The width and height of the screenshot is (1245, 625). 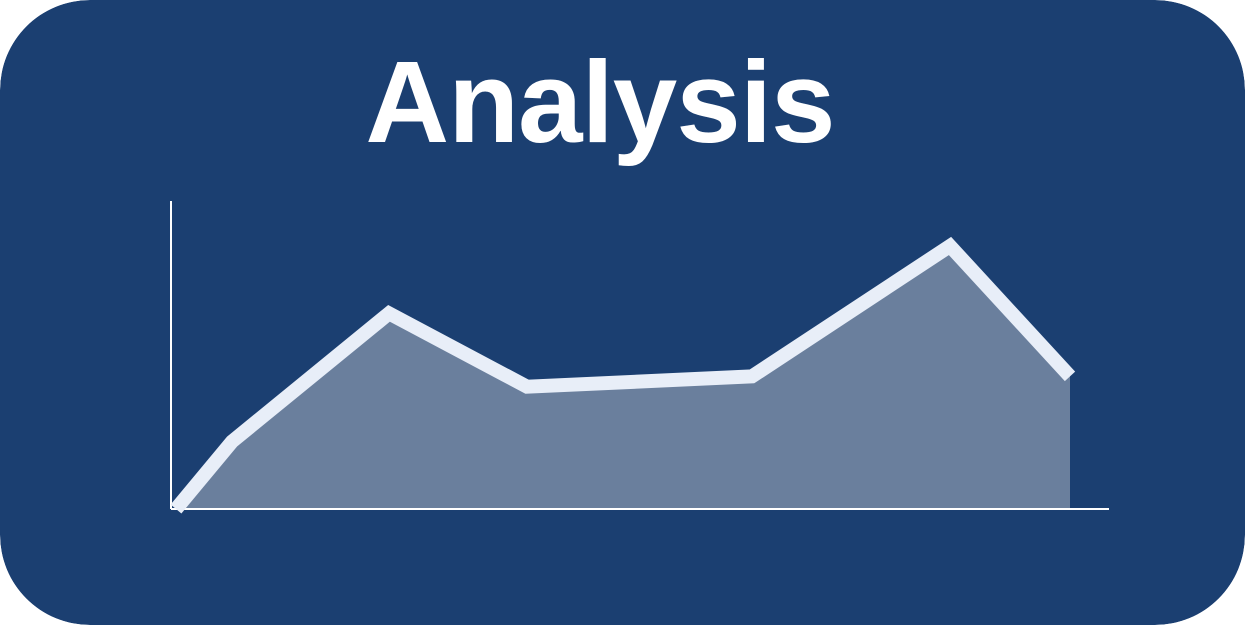 What do you see at coordinates (600, 102) in the screenshot?
I see `chart-title: Analysis` at bounding box center [600, 102].